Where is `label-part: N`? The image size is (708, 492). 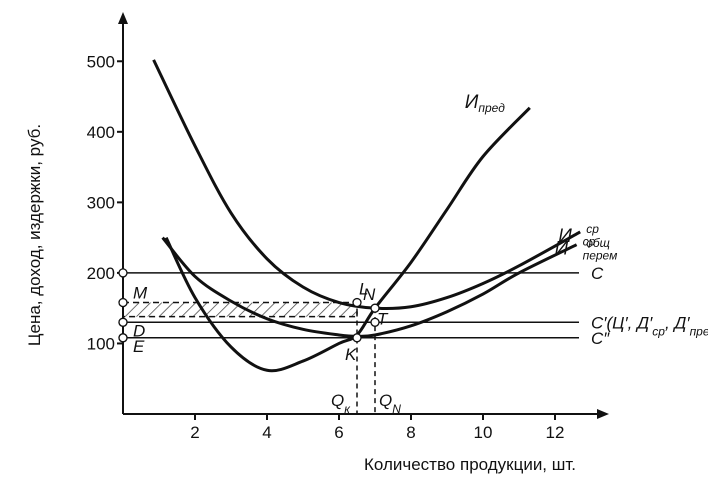 label-part: N is located at coordinates (396, 409).